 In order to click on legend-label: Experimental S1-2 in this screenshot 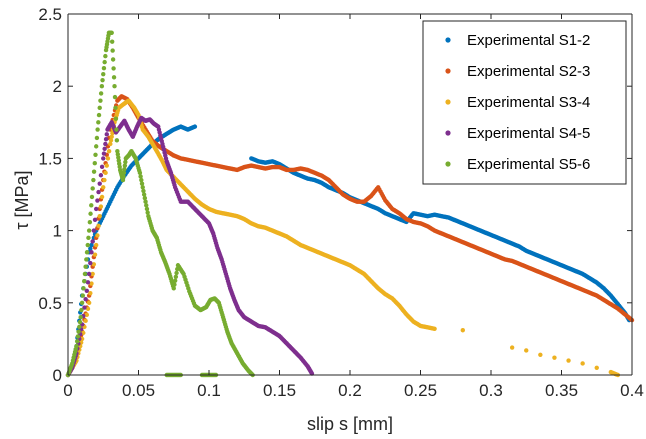, I will do `click(528, 40)`.